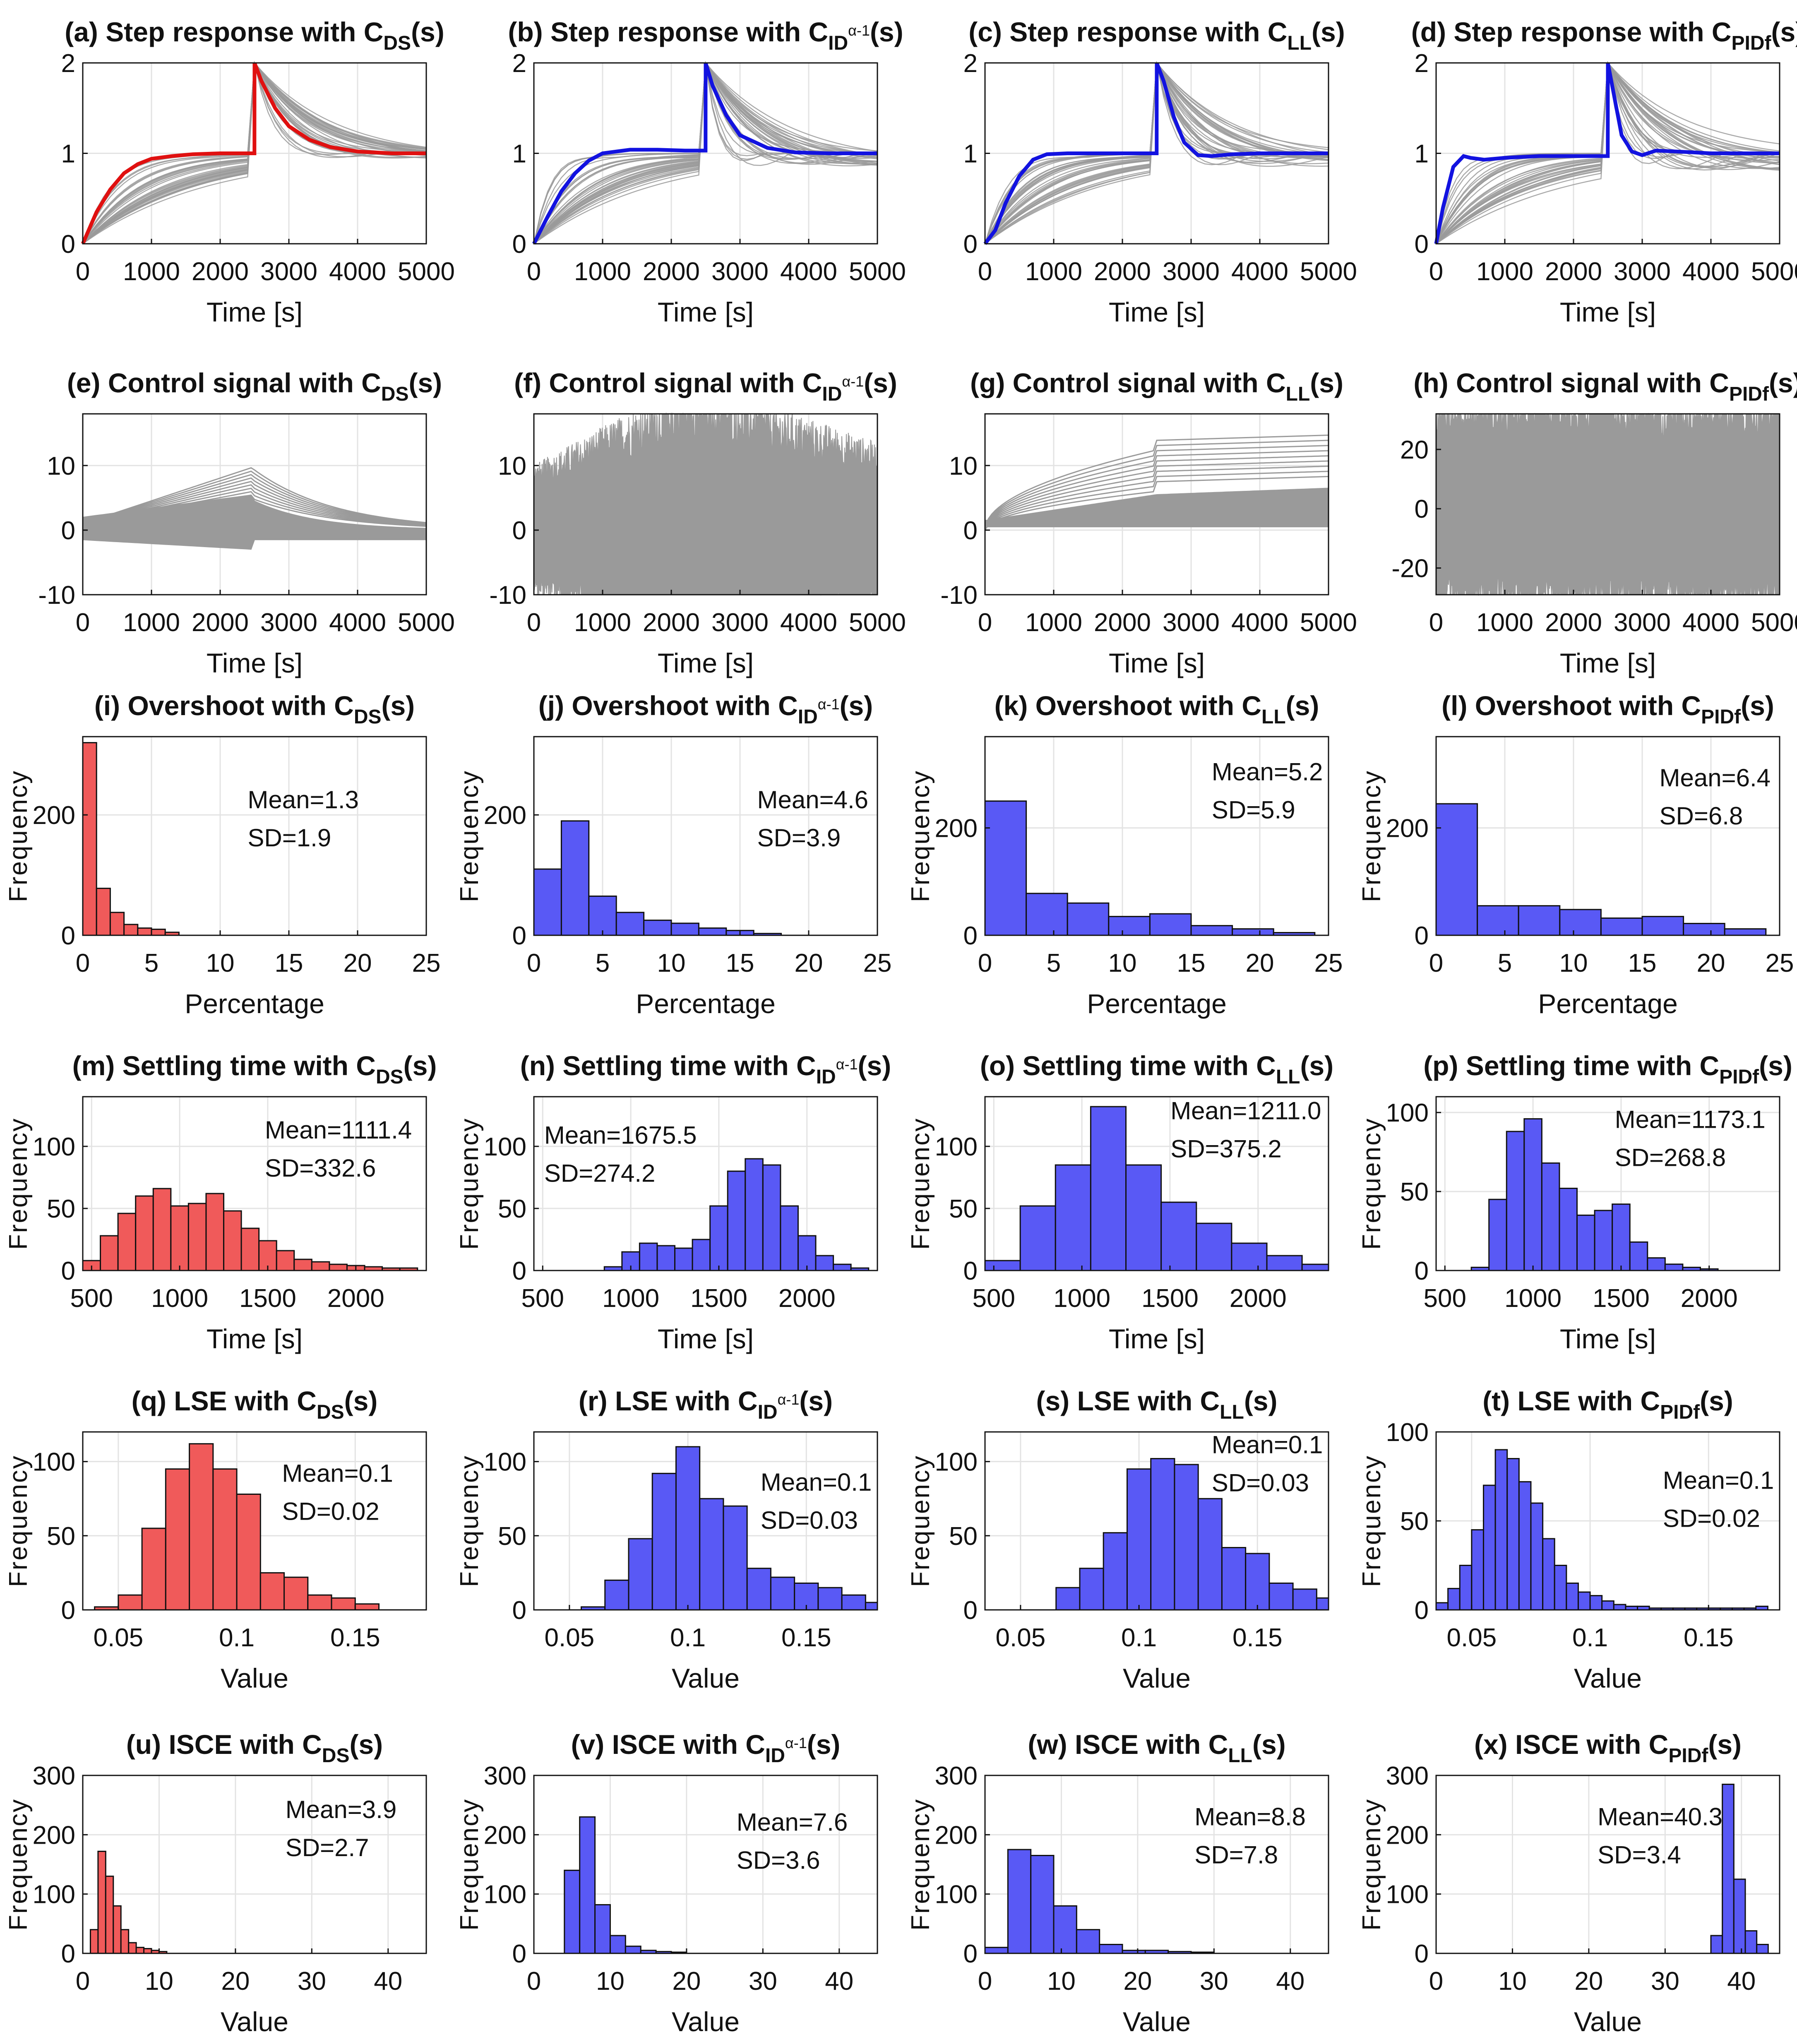  Describe the element at coordinates (1608, 1004) in the screenshot. I see `x-axis-label: Percentage` at that location.